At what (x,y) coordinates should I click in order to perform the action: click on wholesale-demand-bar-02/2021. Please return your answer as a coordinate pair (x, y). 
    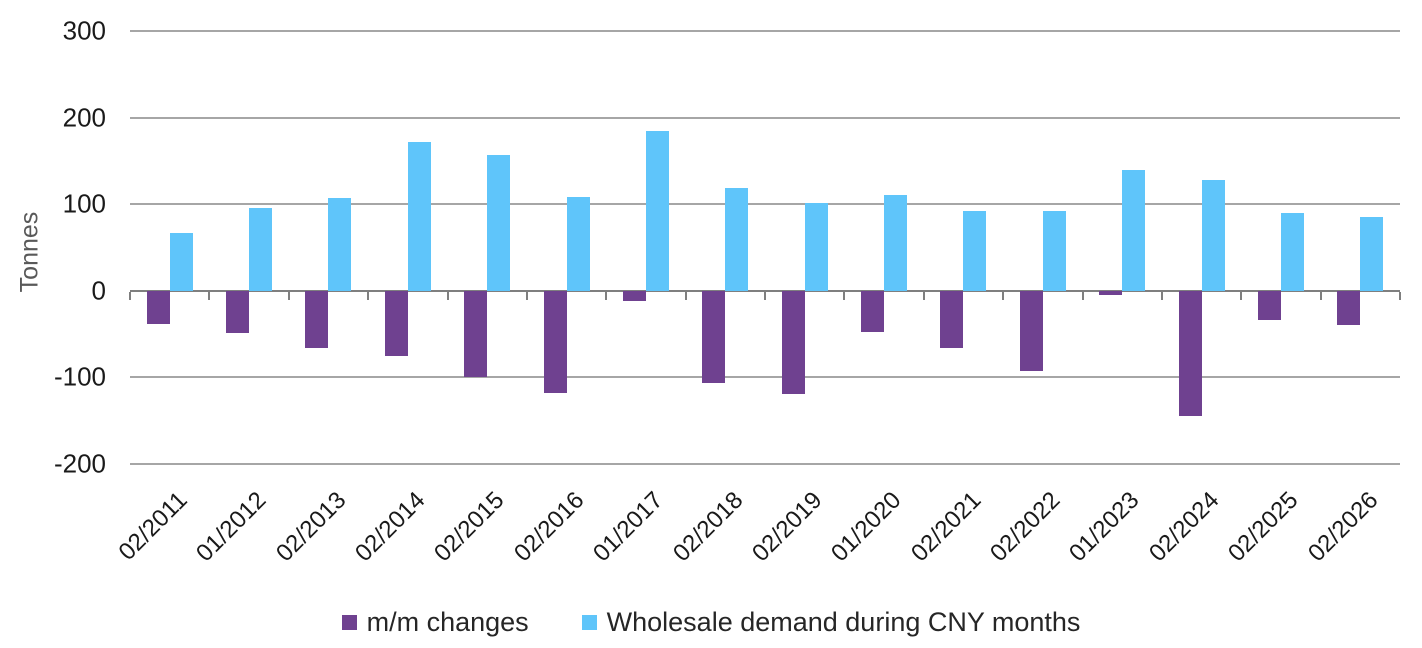
    Looking at the image, I should click on (975, 251).